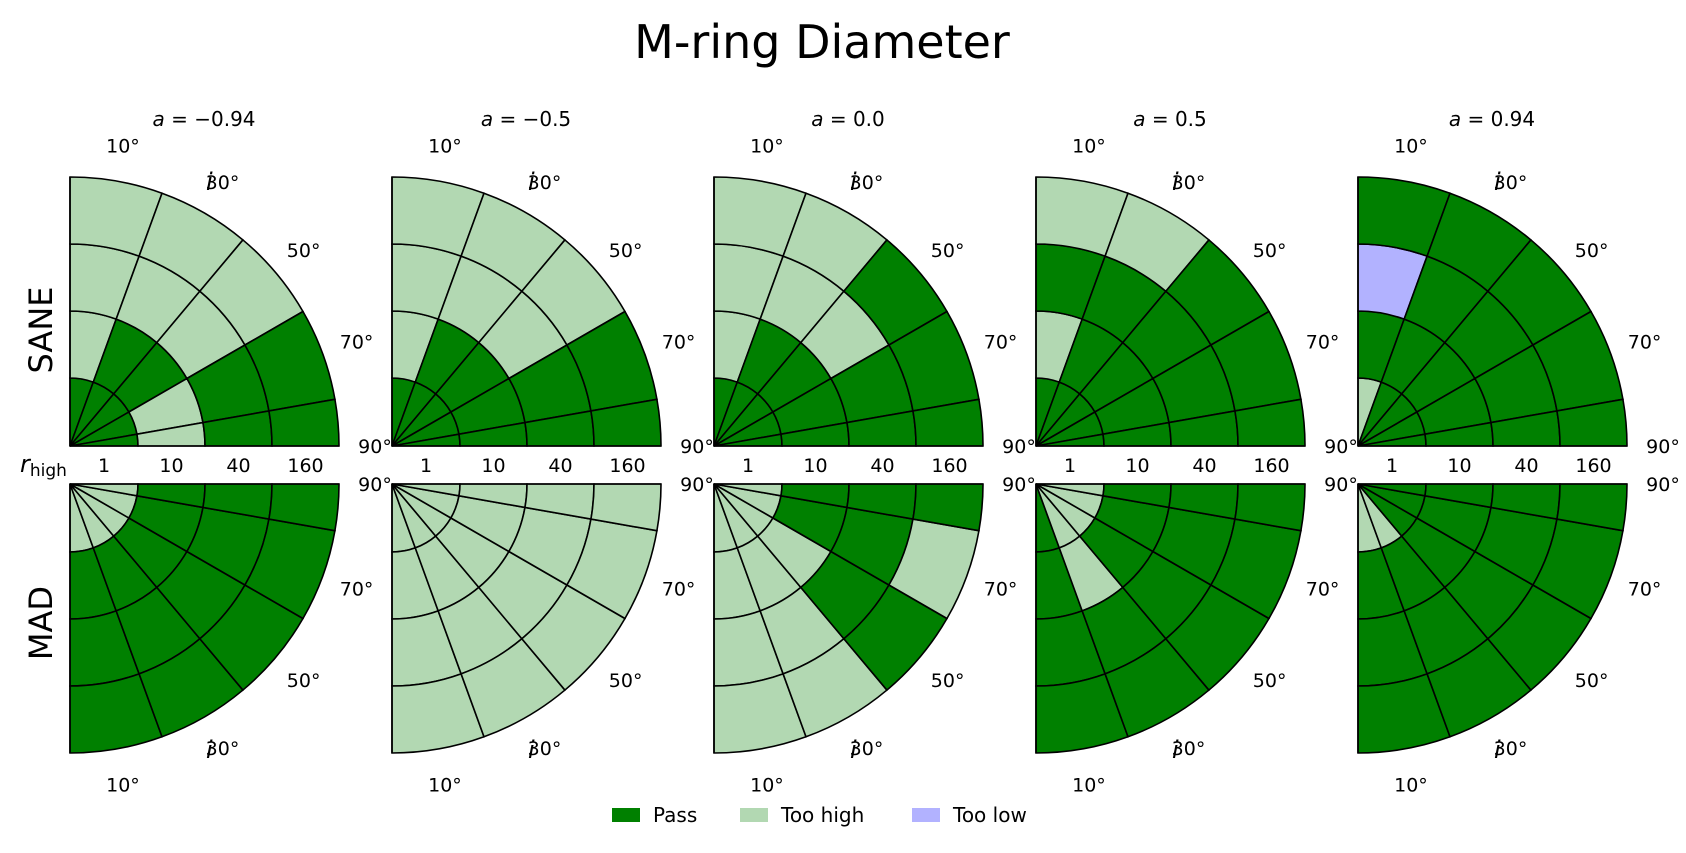  Describe the element at coordinates (1498, 119) in the screenshot. I see `panel-title-value: = 0.94` at that location.